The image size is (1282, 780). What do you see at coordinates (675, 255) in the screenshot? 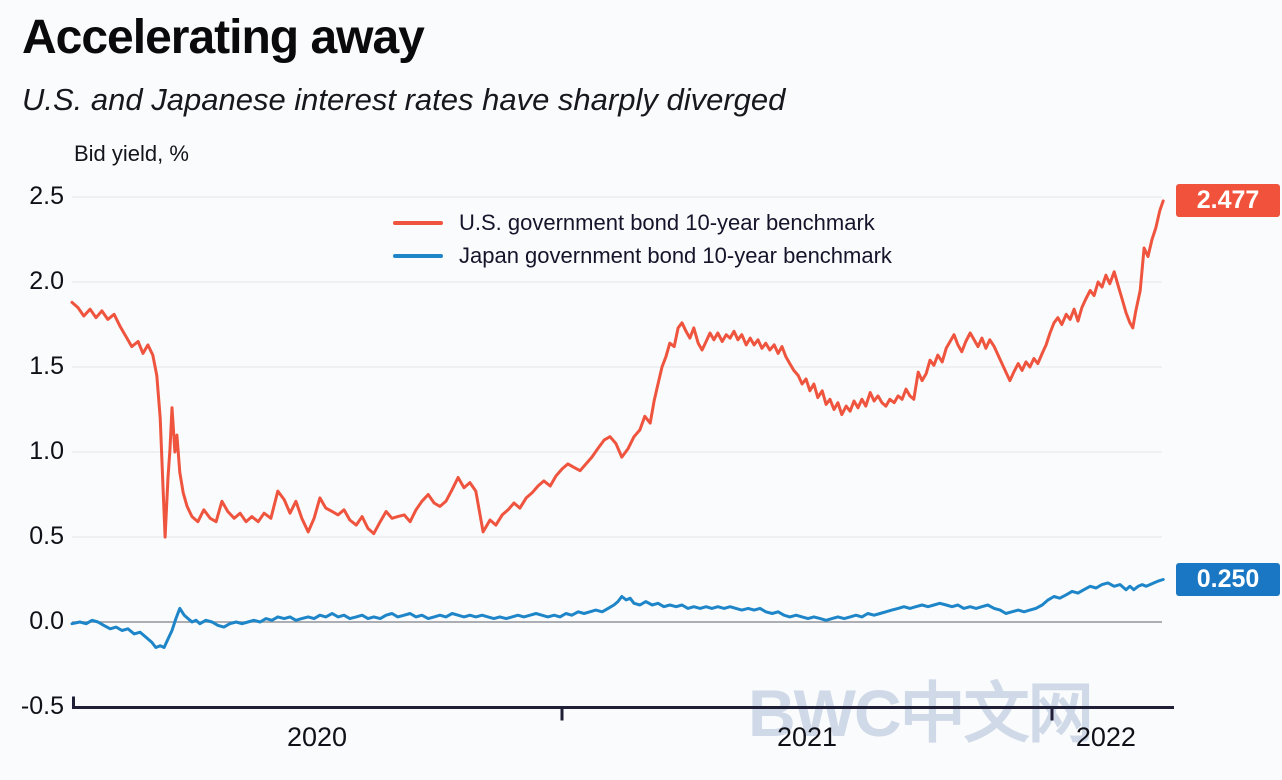
I see `legend-label-japan: Japan government bond 10-year benchmark` at bounding box center [675, 255].